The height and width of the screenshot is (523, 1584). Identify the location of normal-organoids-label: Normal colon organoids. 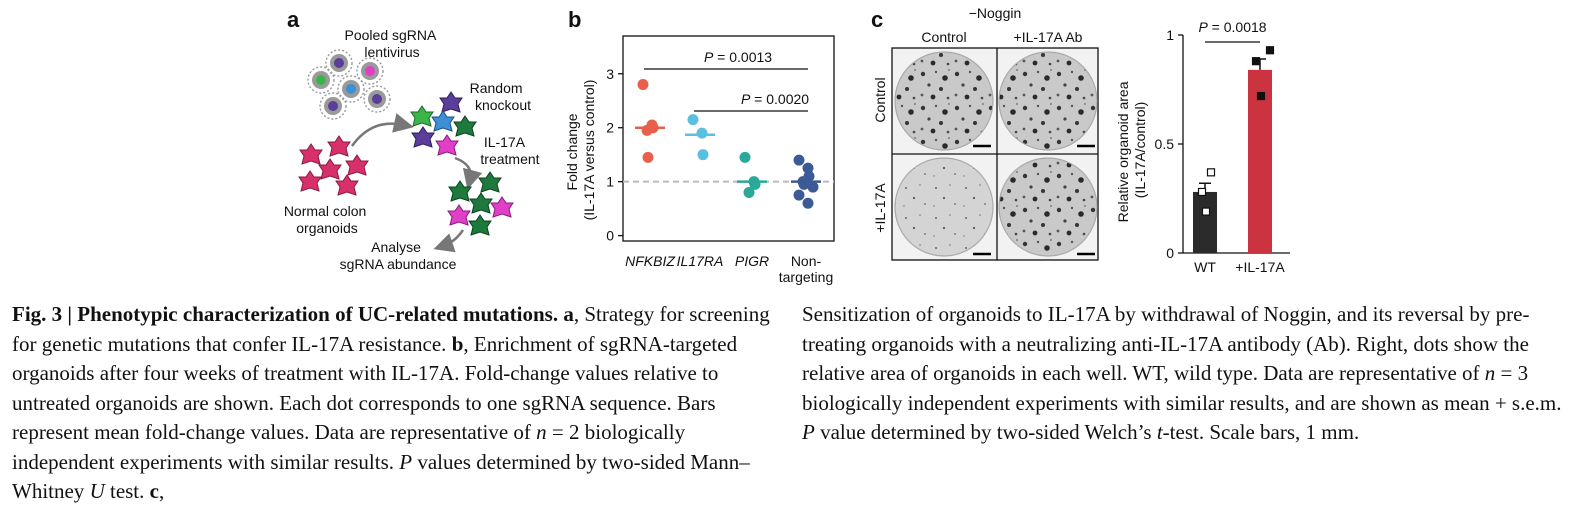
(327, 219).